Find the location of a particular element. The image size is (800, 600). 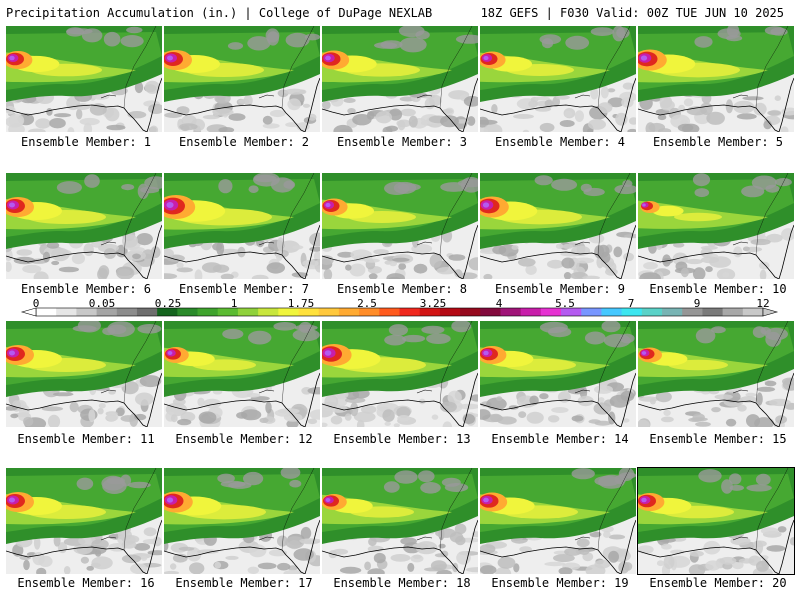

member-label-13: Ensemble Member: 13 is located at coordinates (402, 439).